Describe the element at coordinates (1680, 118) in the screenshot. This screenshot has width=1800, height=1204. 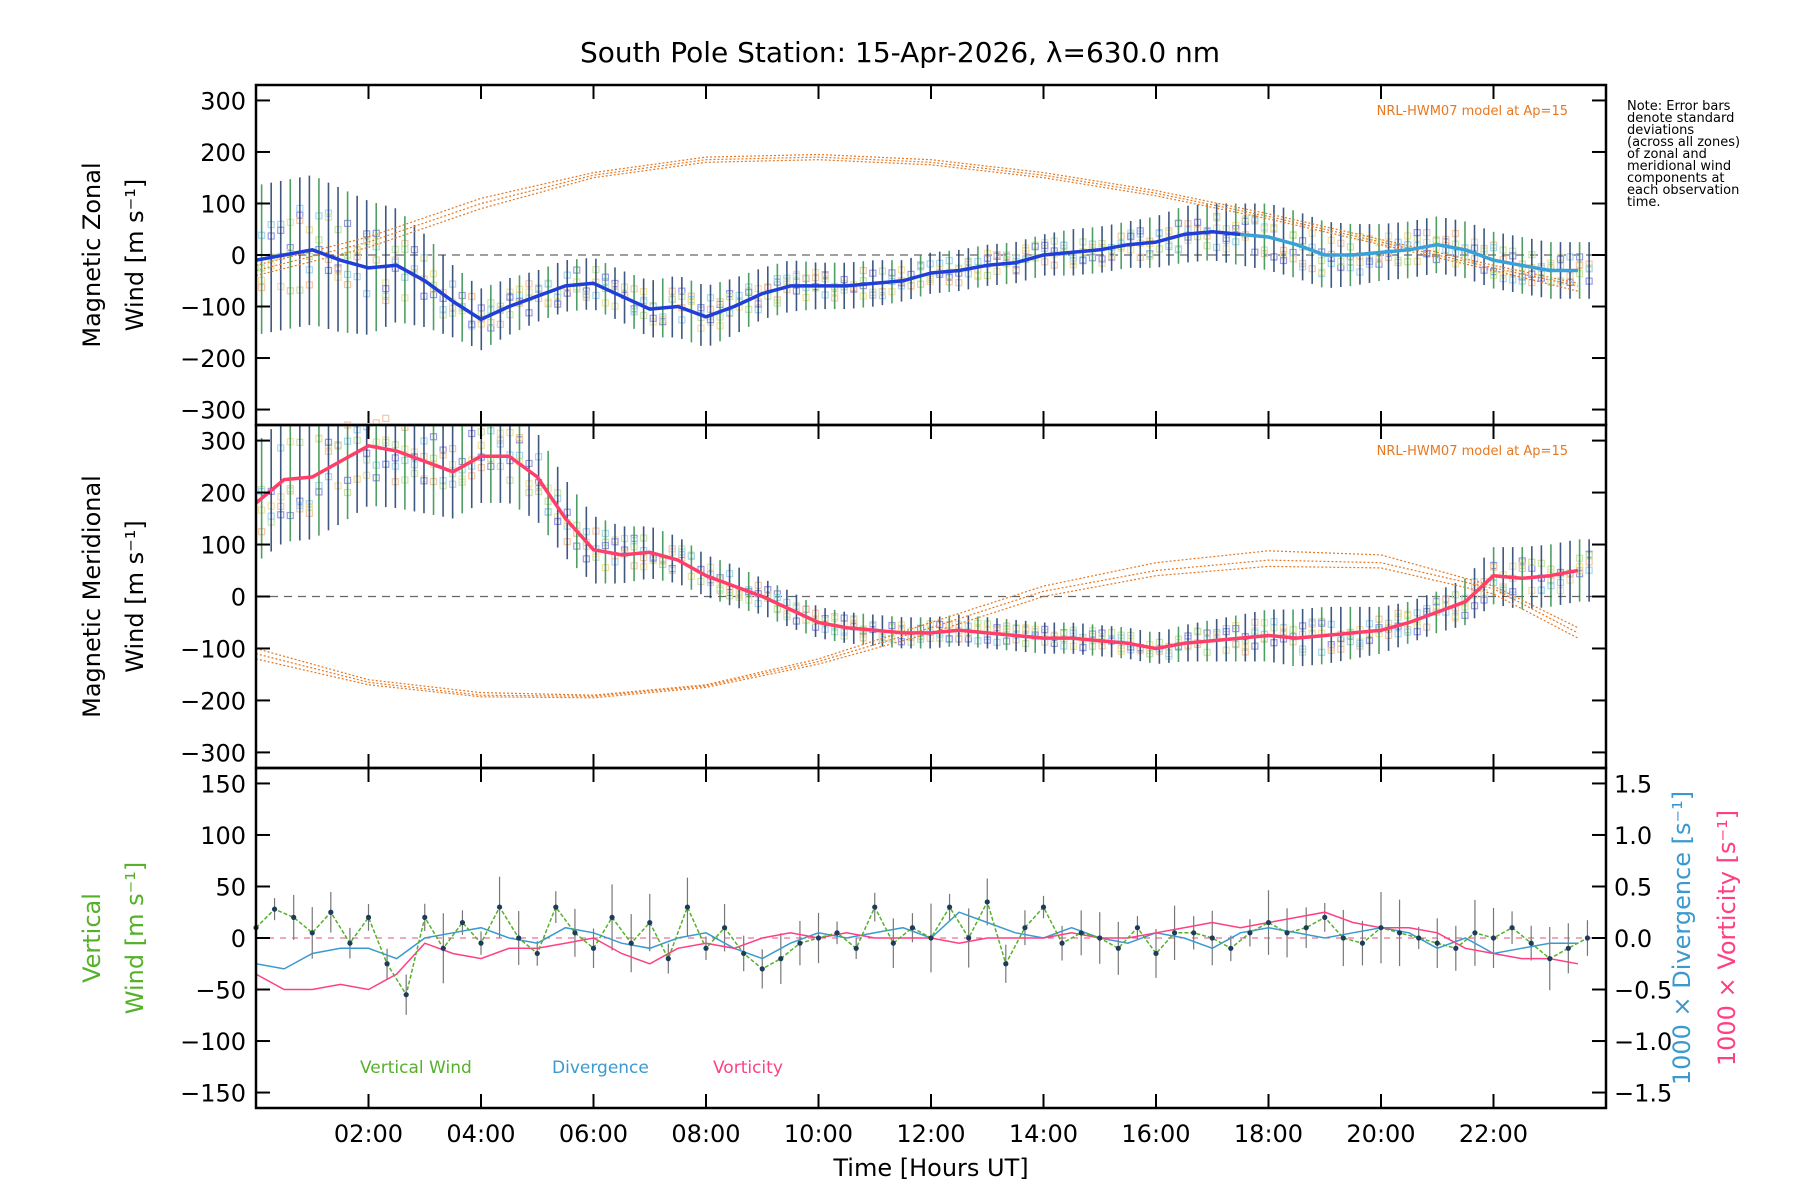
I see `note-line: denote standard` at that location.